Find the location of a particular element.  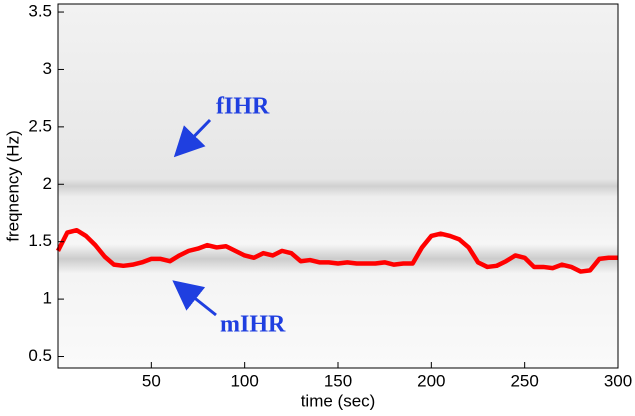

y-tick-label: 3.5 is located at coordinates (40, 11).